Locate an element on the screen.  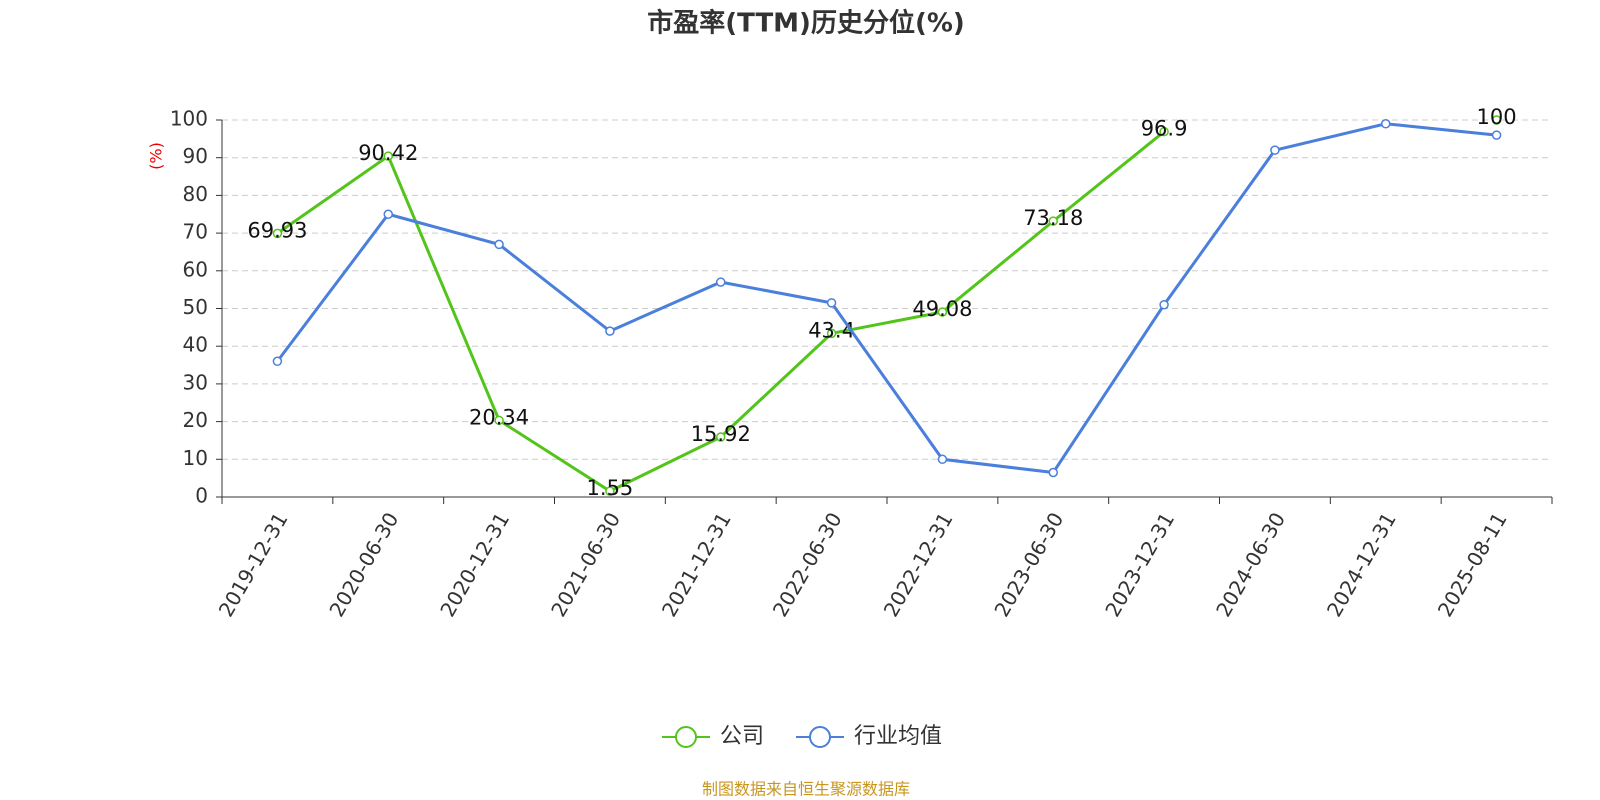
y-tick-label: 100 is located at coordinates (189, 119).